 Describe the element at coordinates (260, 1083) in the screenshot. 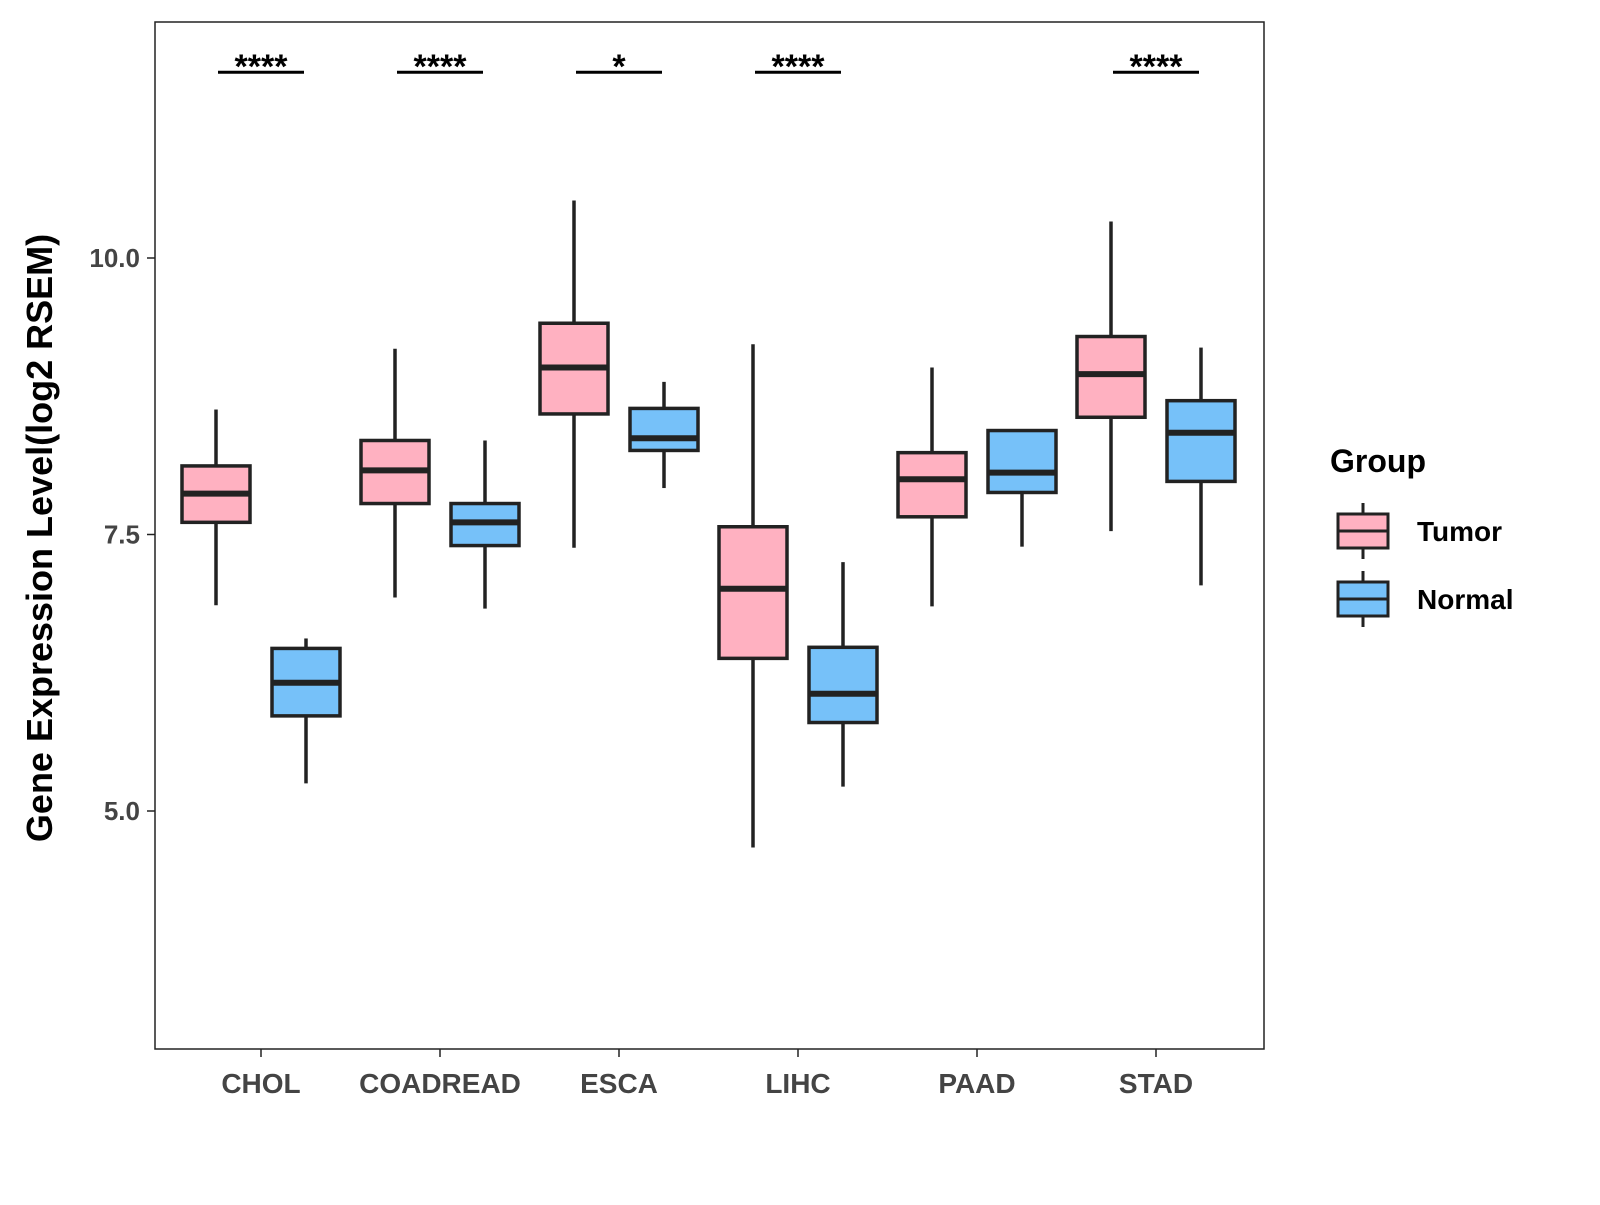

I see `x-tick-label: CHOL` at that location.